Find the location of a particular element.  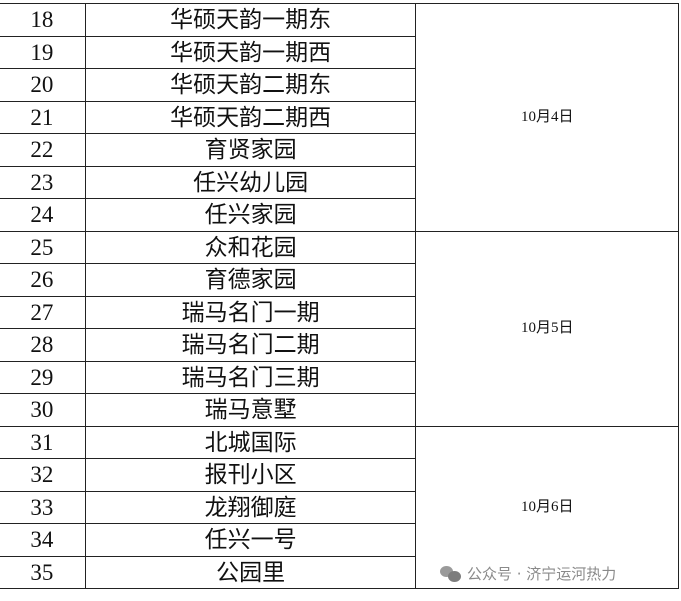

date-cell: 10月5日 is located at coordinates (547, 328).